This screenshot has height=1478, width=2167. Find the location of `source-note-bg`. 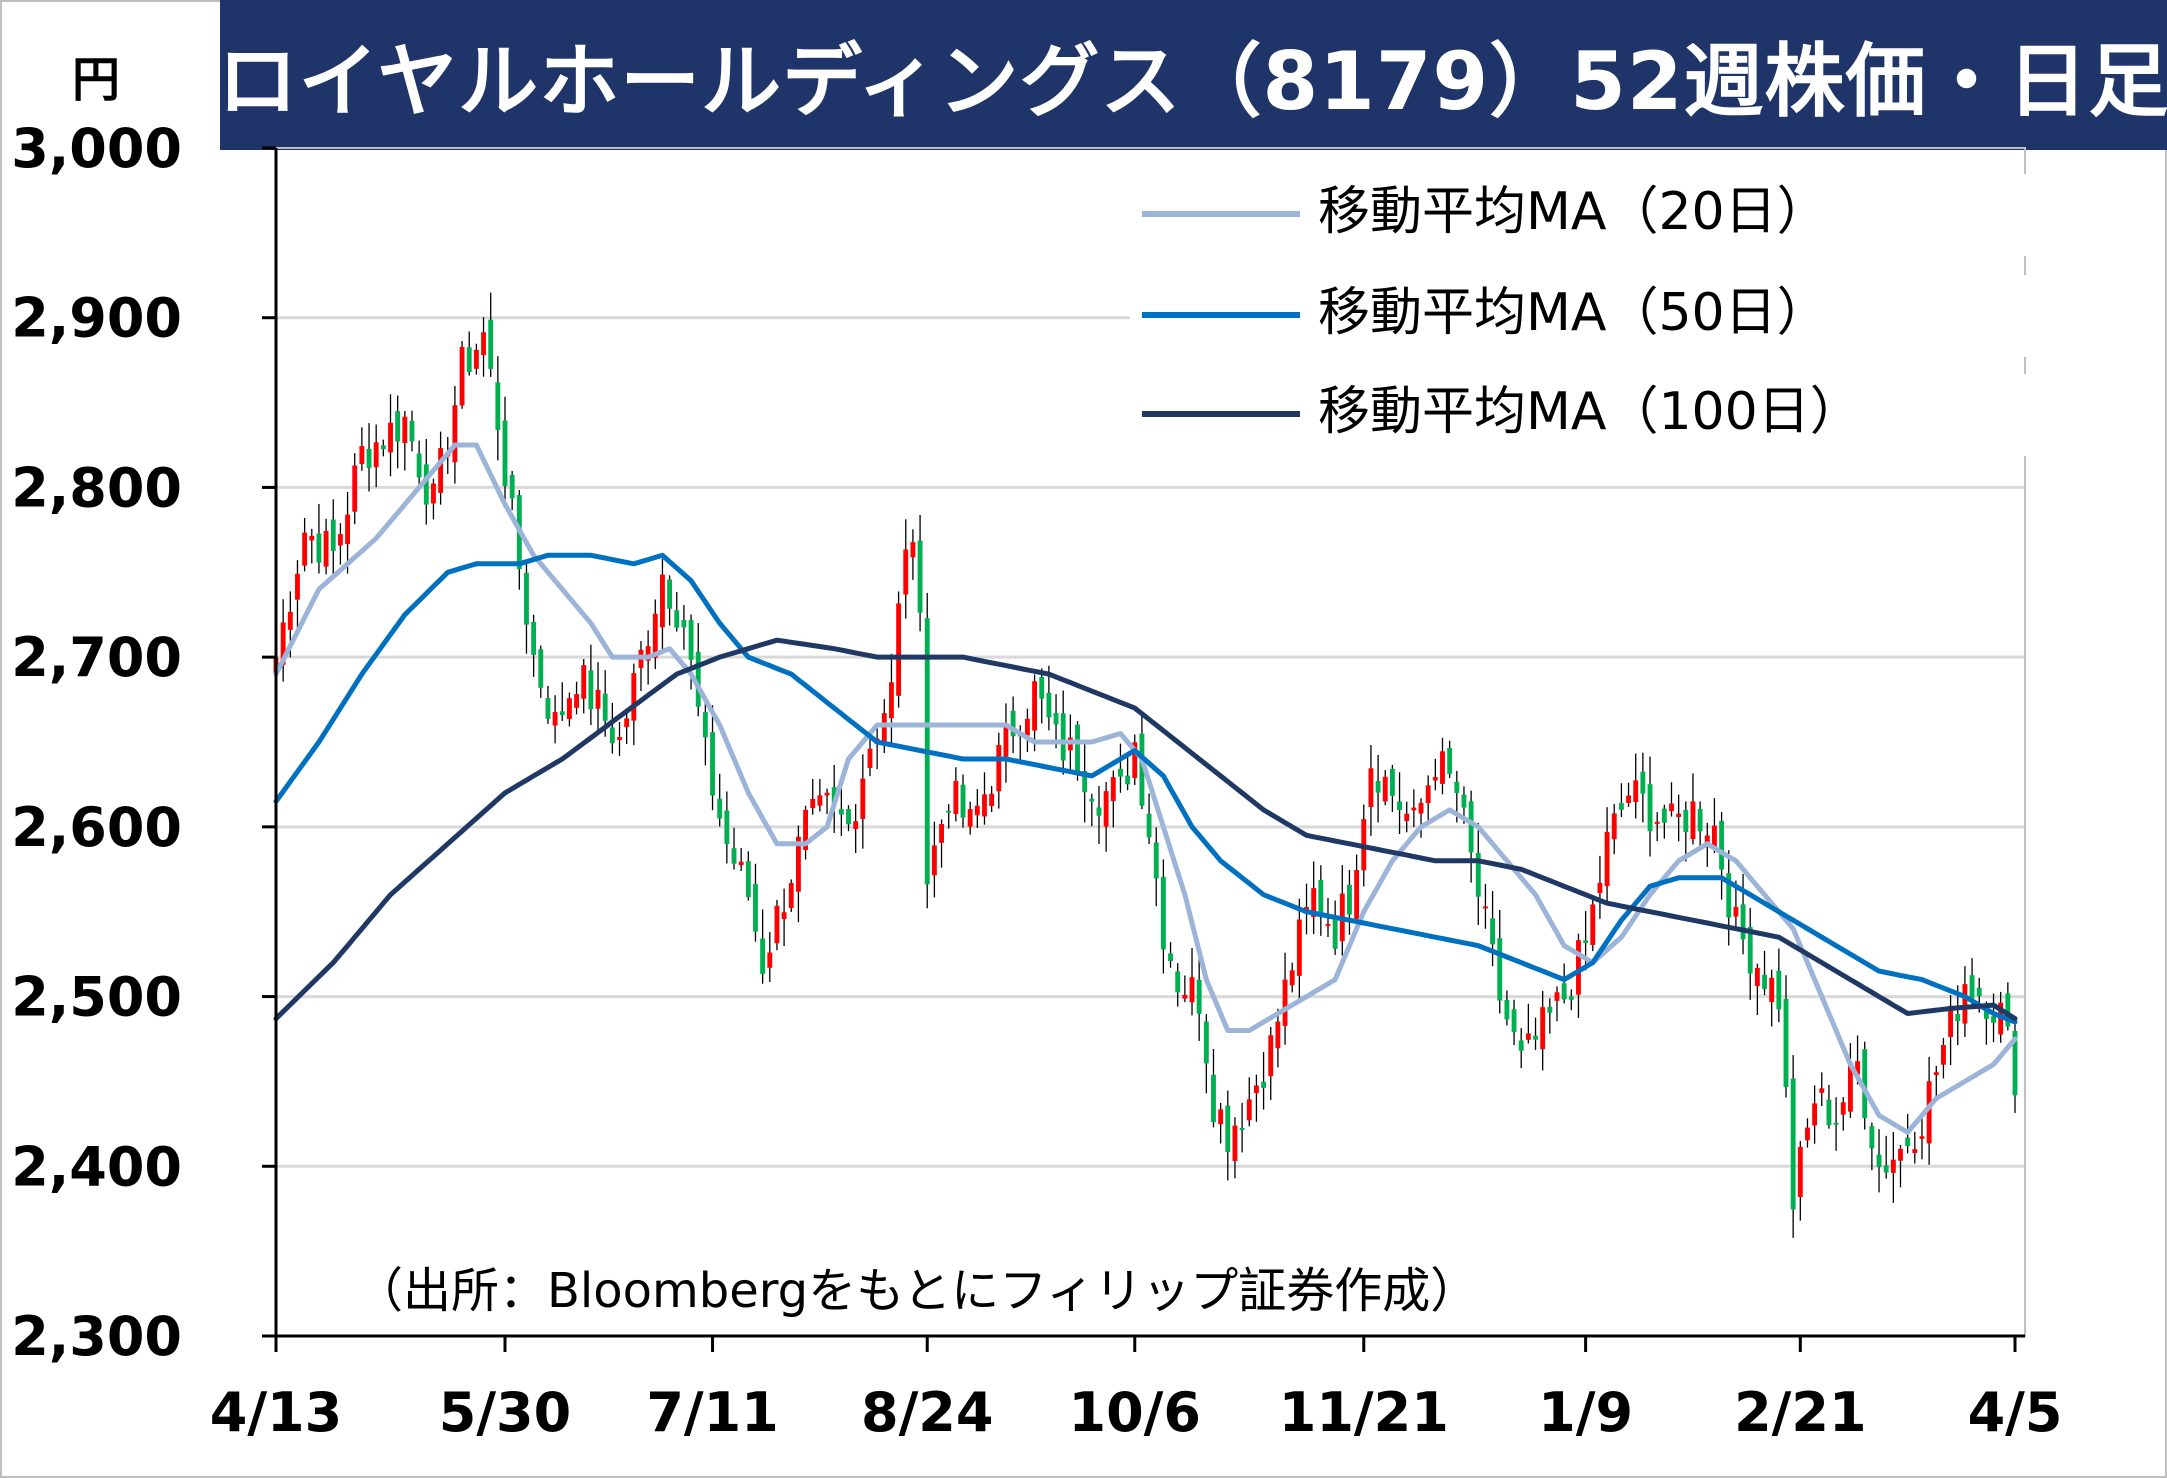

source-note-bg is located at coordinates (985, 1286).